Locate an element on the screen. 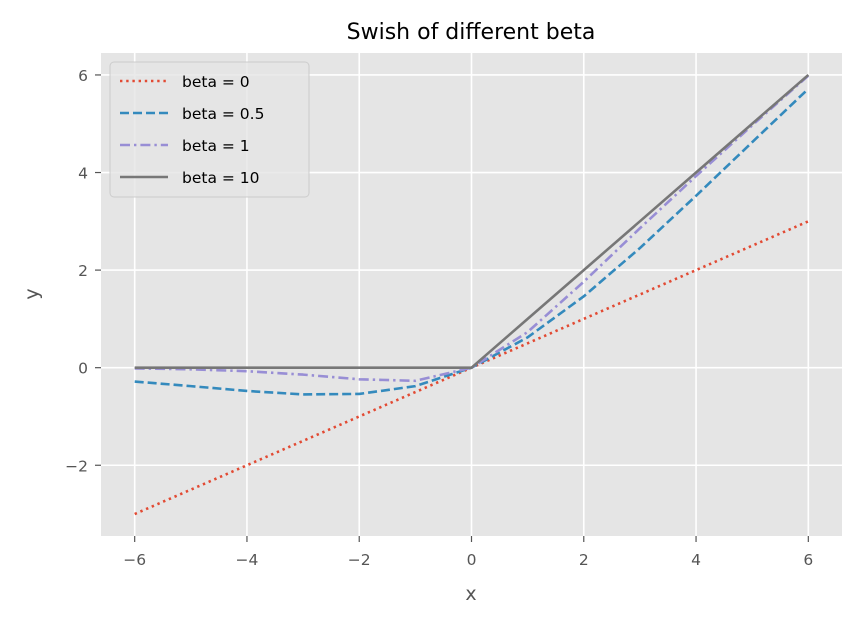  legend-label: beta = 10 is located at coordinates (221, 178).